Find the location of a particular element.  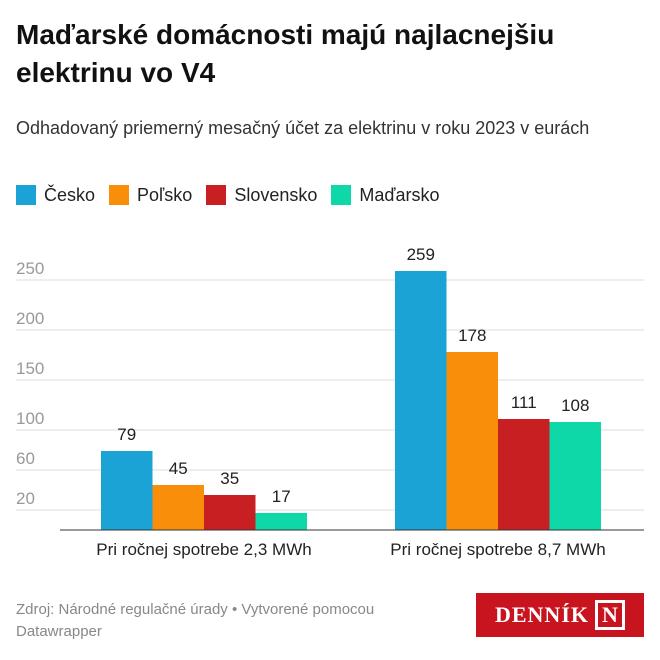

data-label: 45 is located at coordinates (178, 468).